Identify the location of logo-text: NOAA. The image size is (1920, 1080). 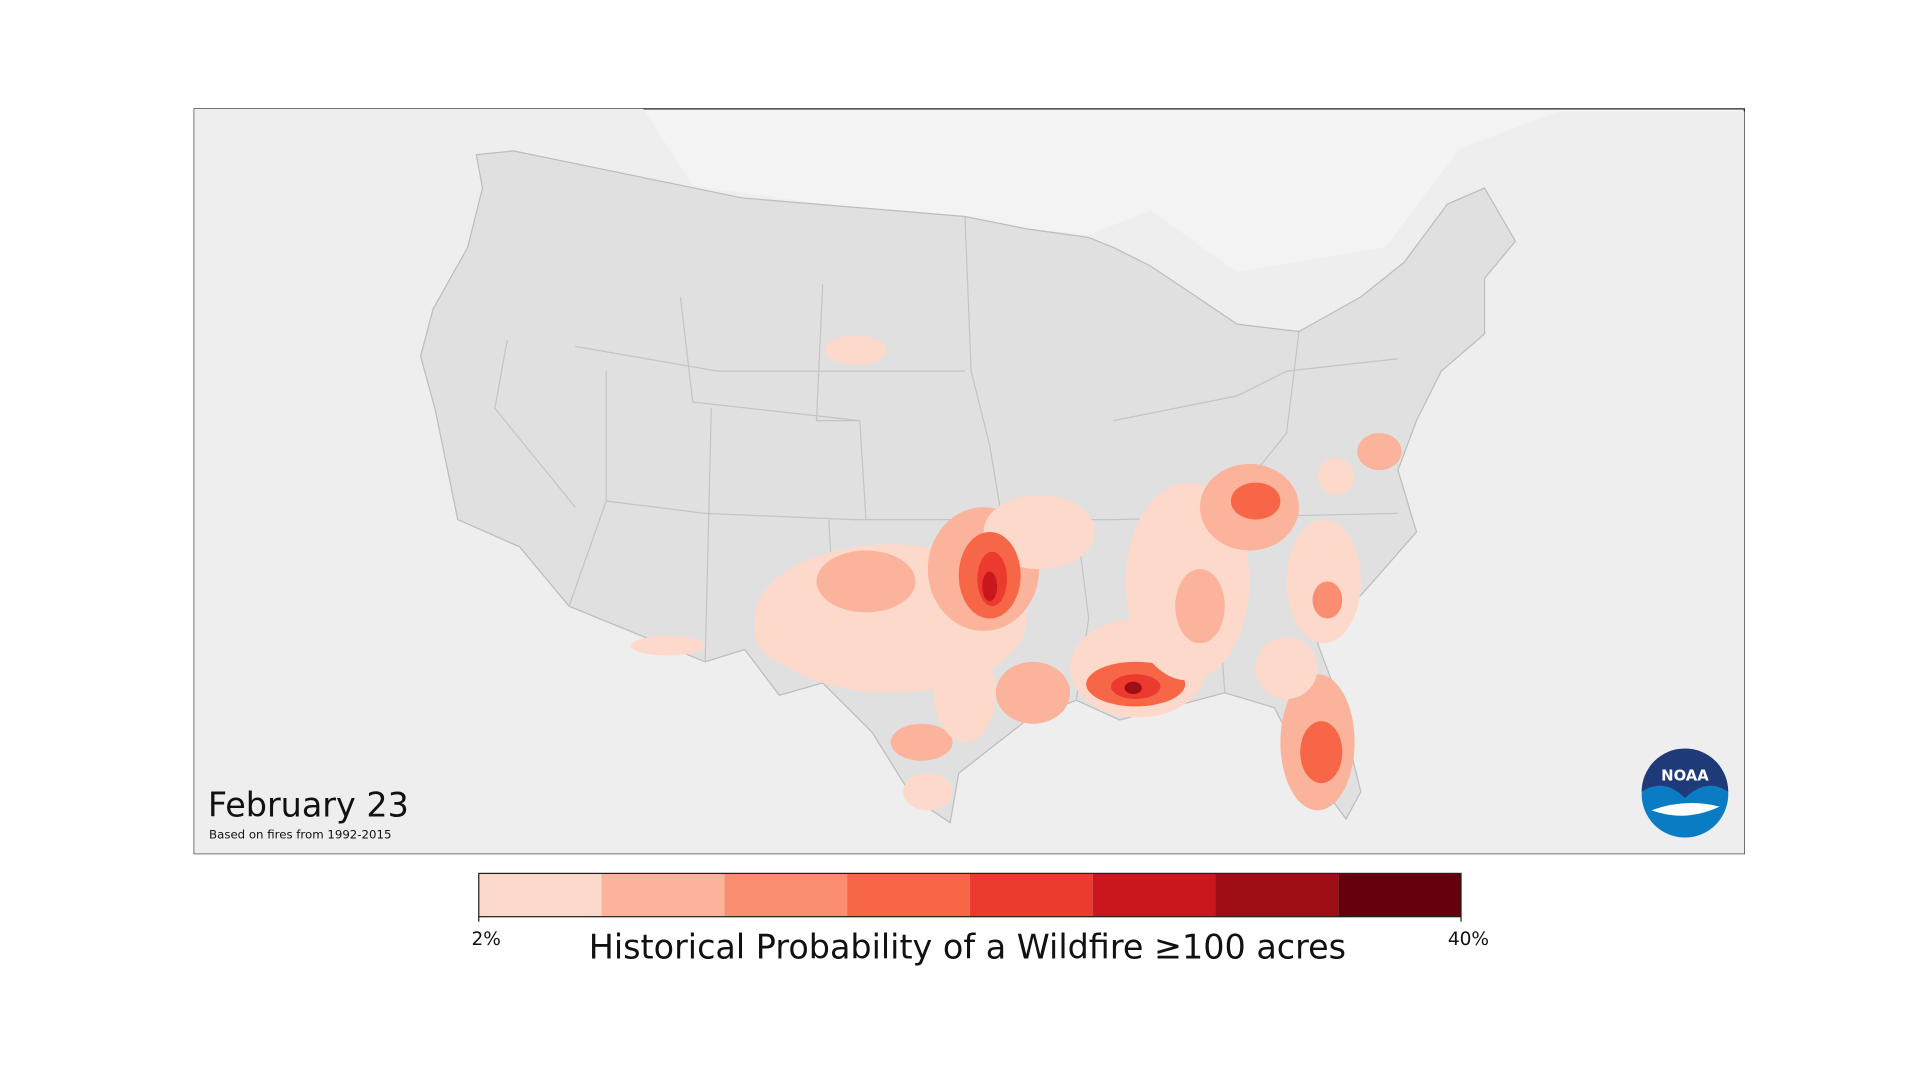
(1685, 776).